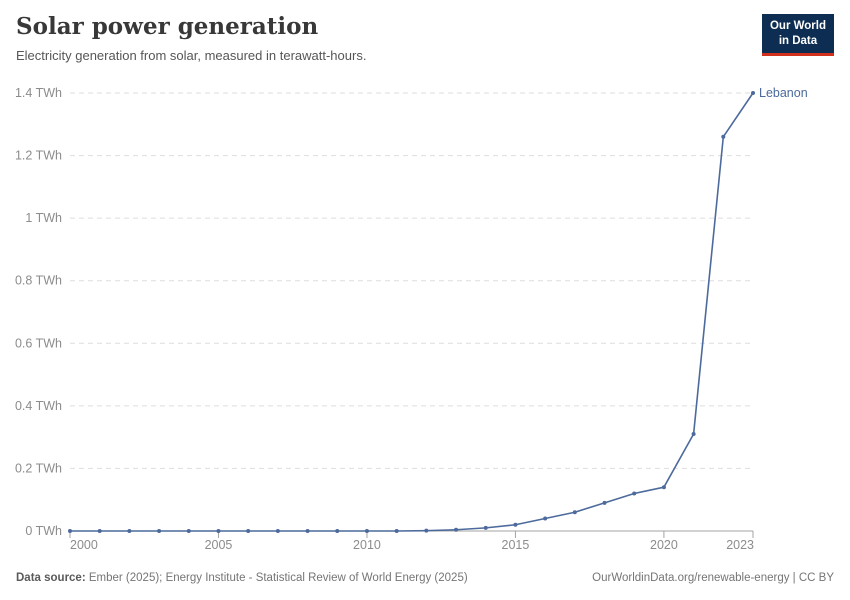 This screenshot has height=600, width=850. Describe the element at coordinates (723, 136) in the screenshot. I see `data-point-2022` at that location.